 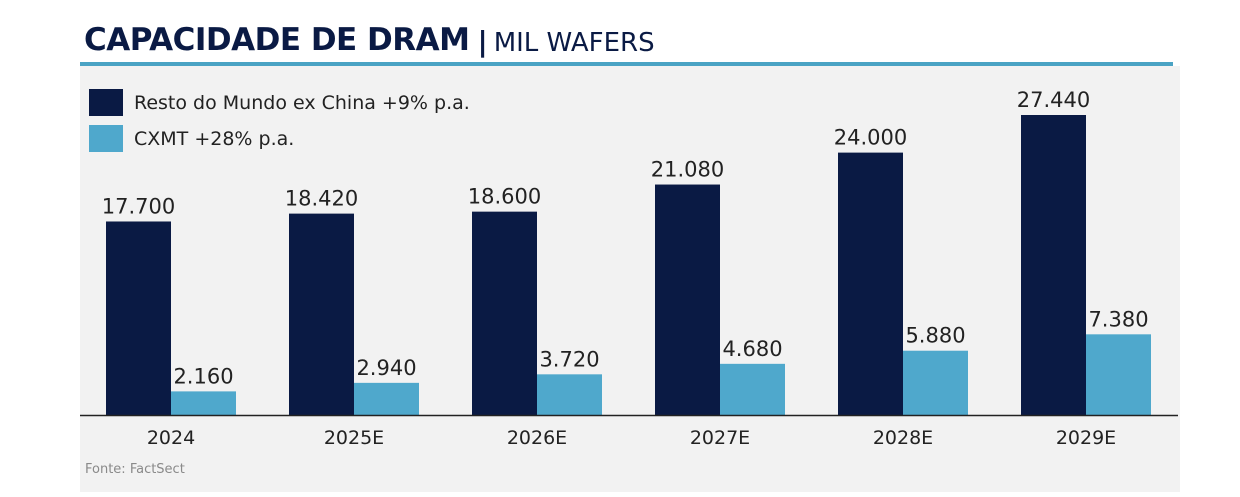 What do you see at coordinates (386, 398) in the screenshot?
I see `bar-cxmt-2025E` at bounding box center [386, 398].